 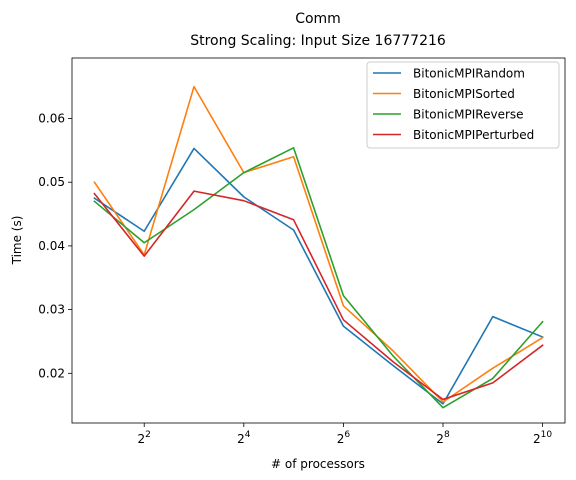 I want to click on x-axis-ticks: 22 24 26 28 210, so click(x=345, y=434).